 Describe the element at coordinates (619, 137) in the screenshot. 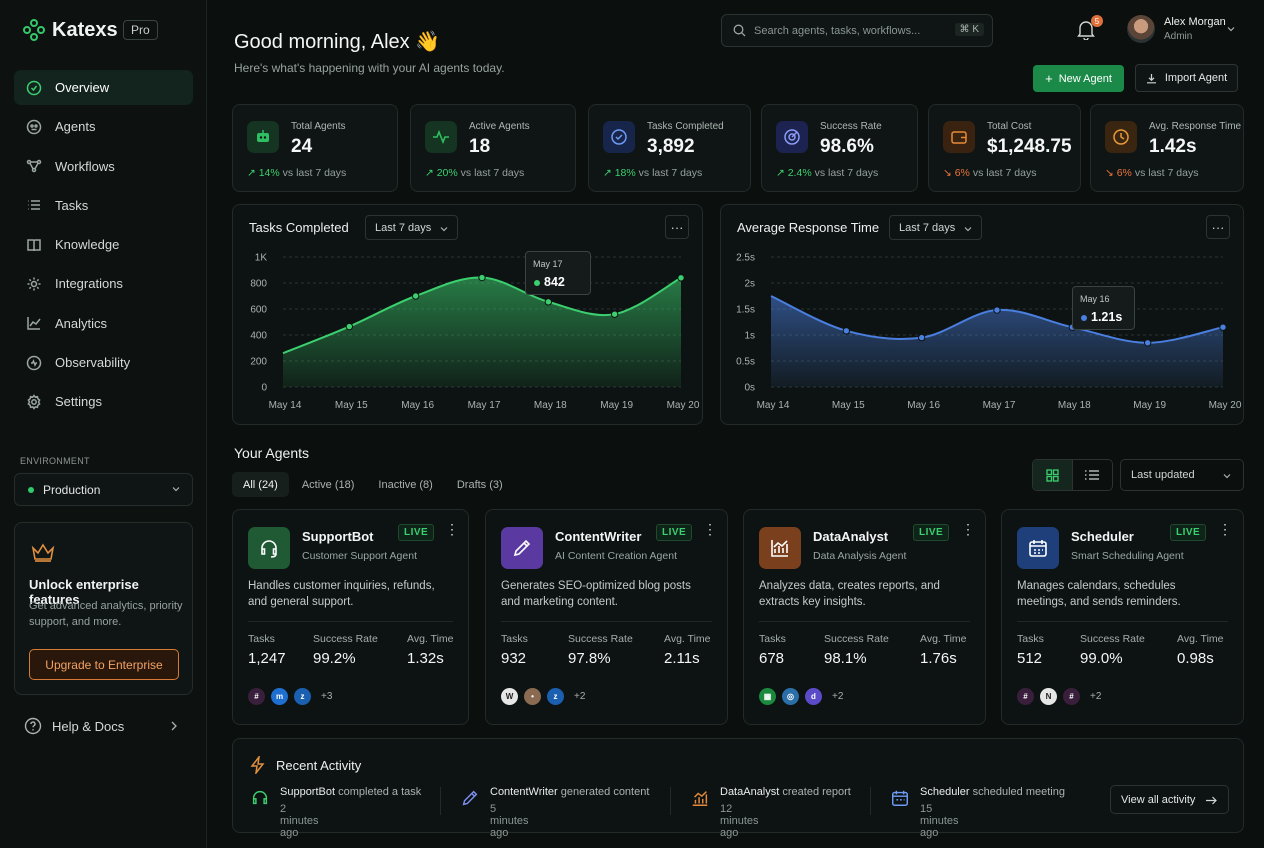

I see `check-circle-icon` at that location.